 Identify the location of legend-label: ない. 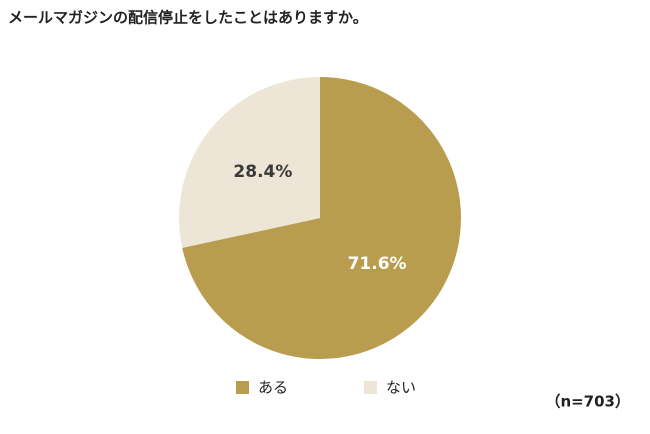
(401, 388).